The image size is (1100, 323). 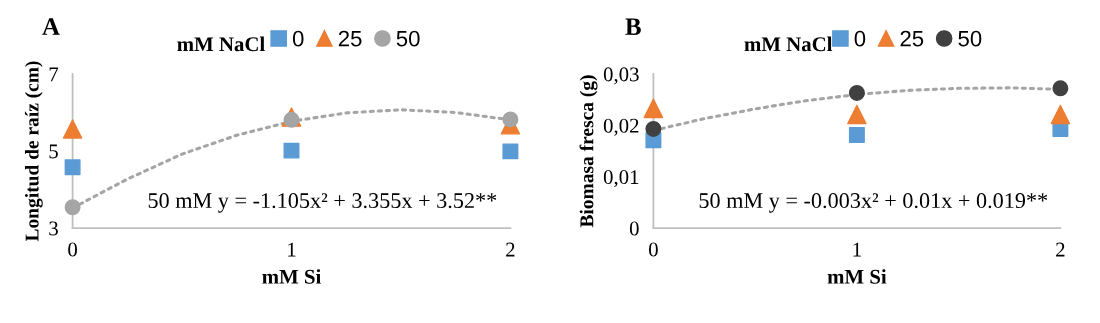 What do you see at coordinates (634, 228) in the screenshot?
I see `y-tick-label: 0` at bounding box center [634, 228].